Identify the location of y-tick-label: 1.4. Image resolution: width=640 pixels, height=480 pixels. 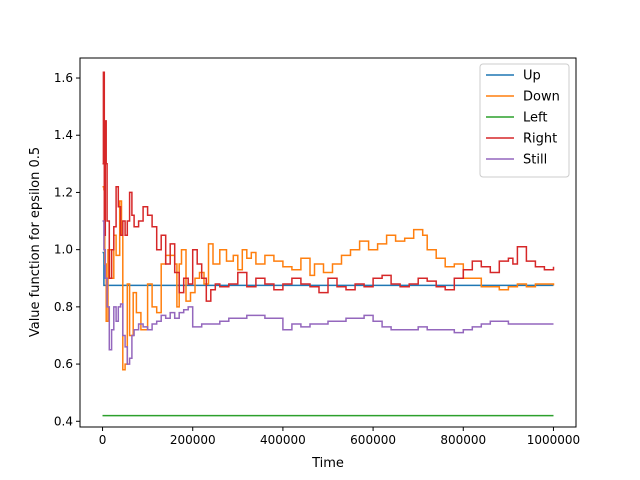
(63, 135).